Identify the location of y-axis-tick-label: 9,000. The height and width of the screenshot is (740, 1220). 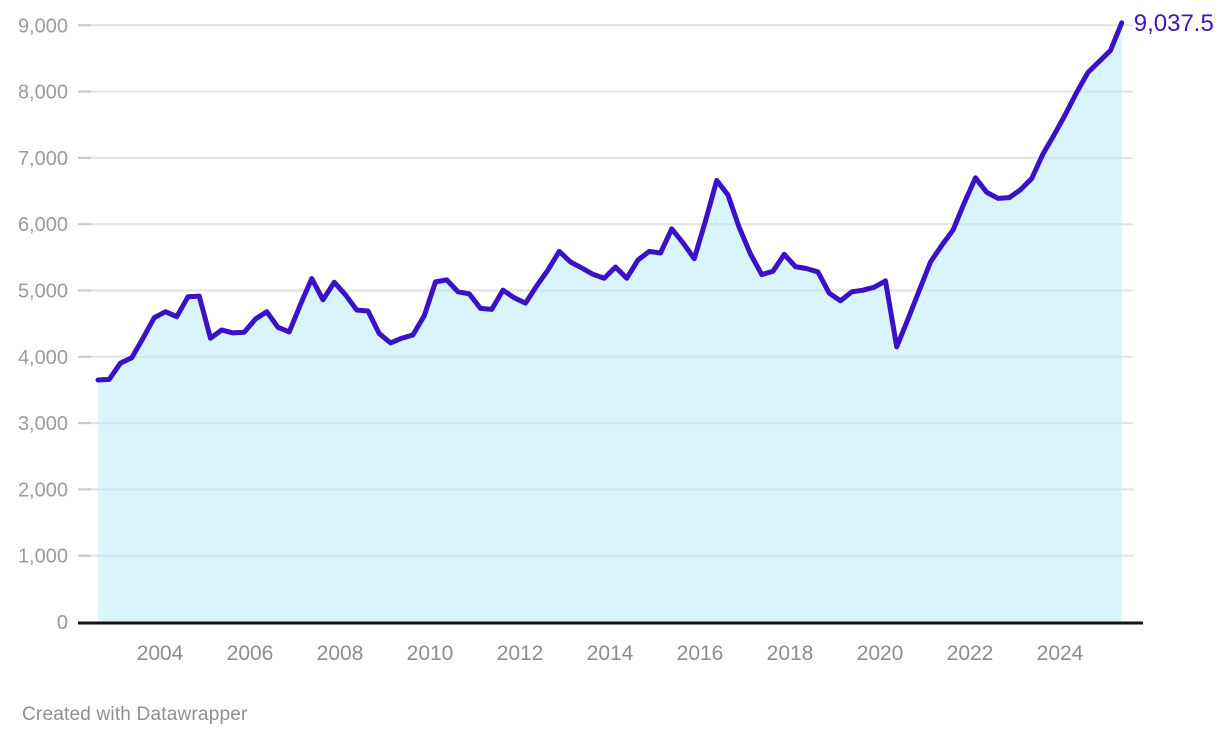
(43, 26).